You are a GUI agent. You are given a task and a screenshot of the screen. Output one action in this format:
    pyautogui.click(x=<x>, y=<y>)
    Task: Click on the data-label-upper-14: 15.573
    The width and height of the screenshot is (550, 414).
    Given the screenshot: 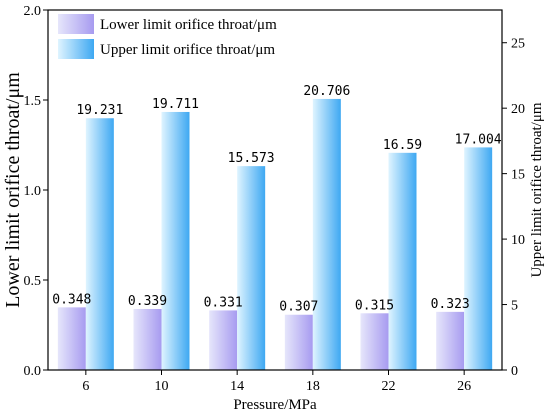 What is the action you would take?
    pyautogui.click(x=251, y=158)
    